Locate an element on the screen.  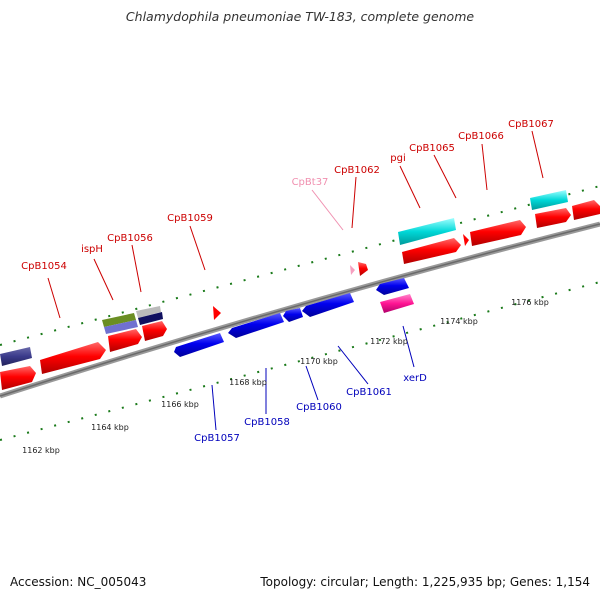
tick-label: 1164 kbp is located at coordinates (110, 427).